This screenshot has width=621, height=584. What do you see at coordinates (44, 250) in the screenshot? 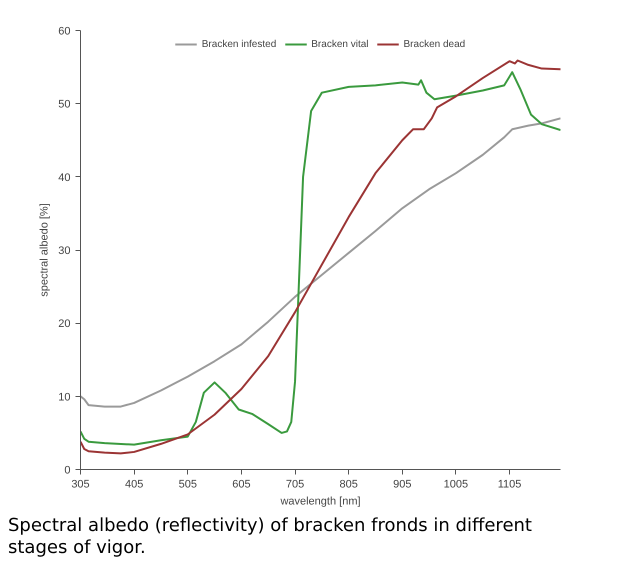
I see `y-axis-title: spectral albedo [%]` at bounding box center [44, 250].